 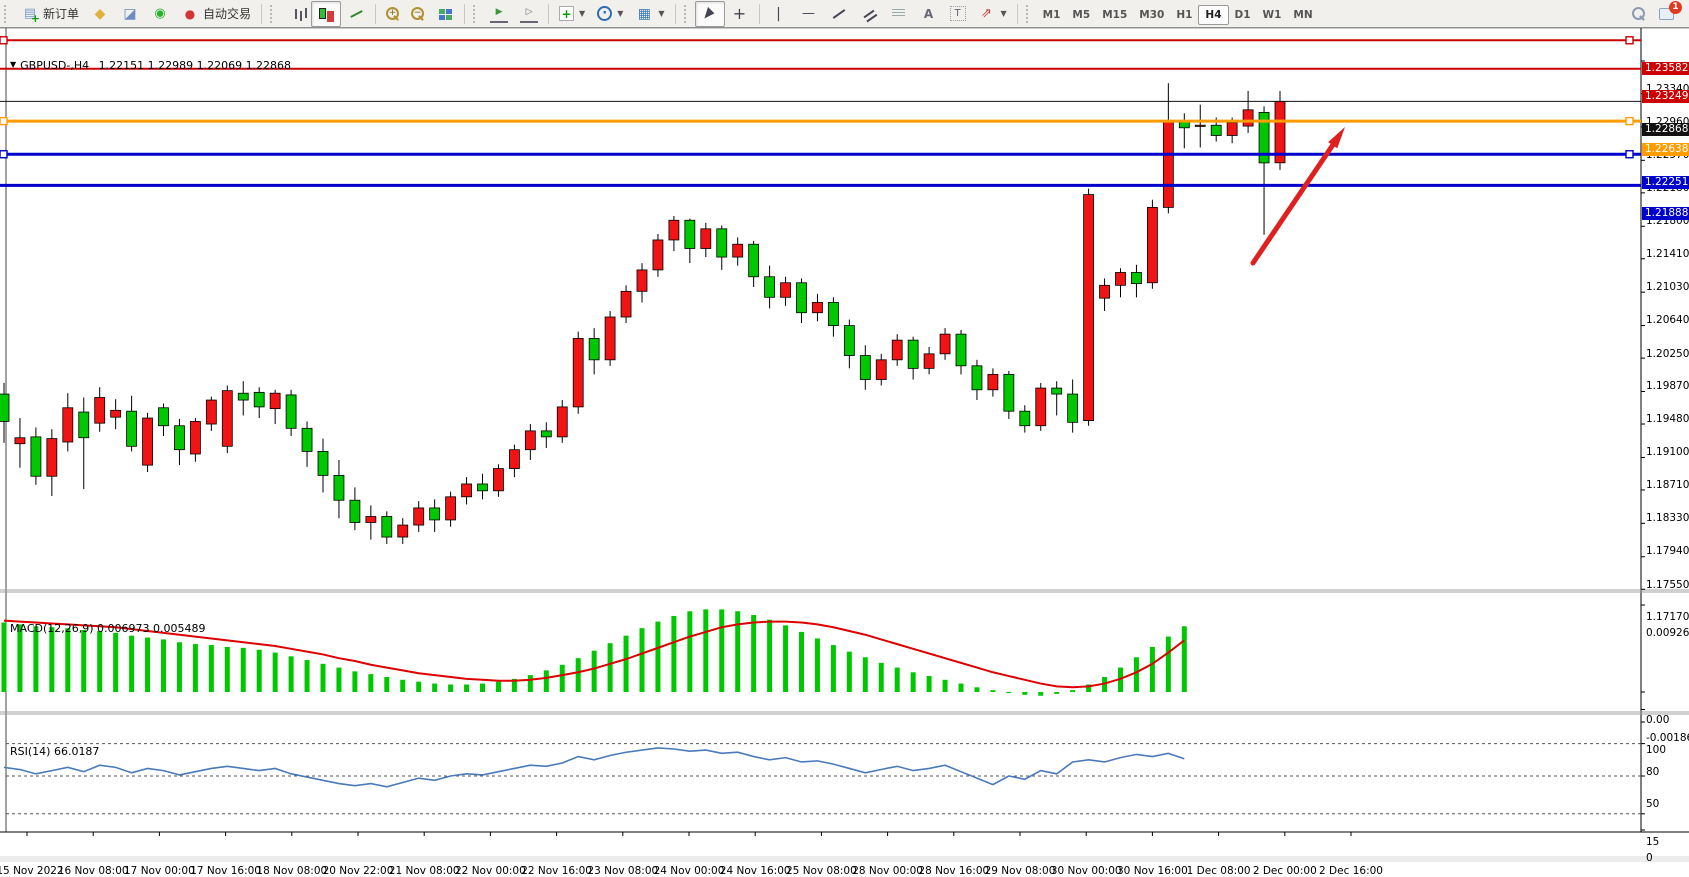 I want to click on horizontal-line-button, so click(x=809, y=14).